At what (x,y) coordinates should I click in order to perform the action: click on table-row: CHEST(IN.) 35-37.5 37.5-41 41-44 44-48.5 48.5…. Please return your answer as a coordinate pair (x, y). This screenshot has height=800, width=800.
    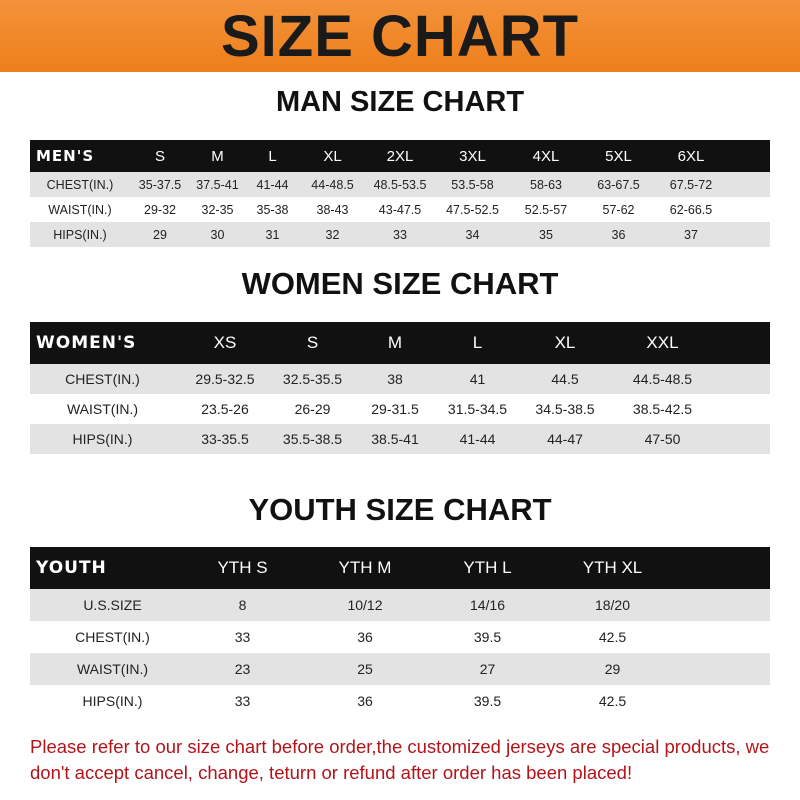
    Looking at the image, I should click on (400, 184).